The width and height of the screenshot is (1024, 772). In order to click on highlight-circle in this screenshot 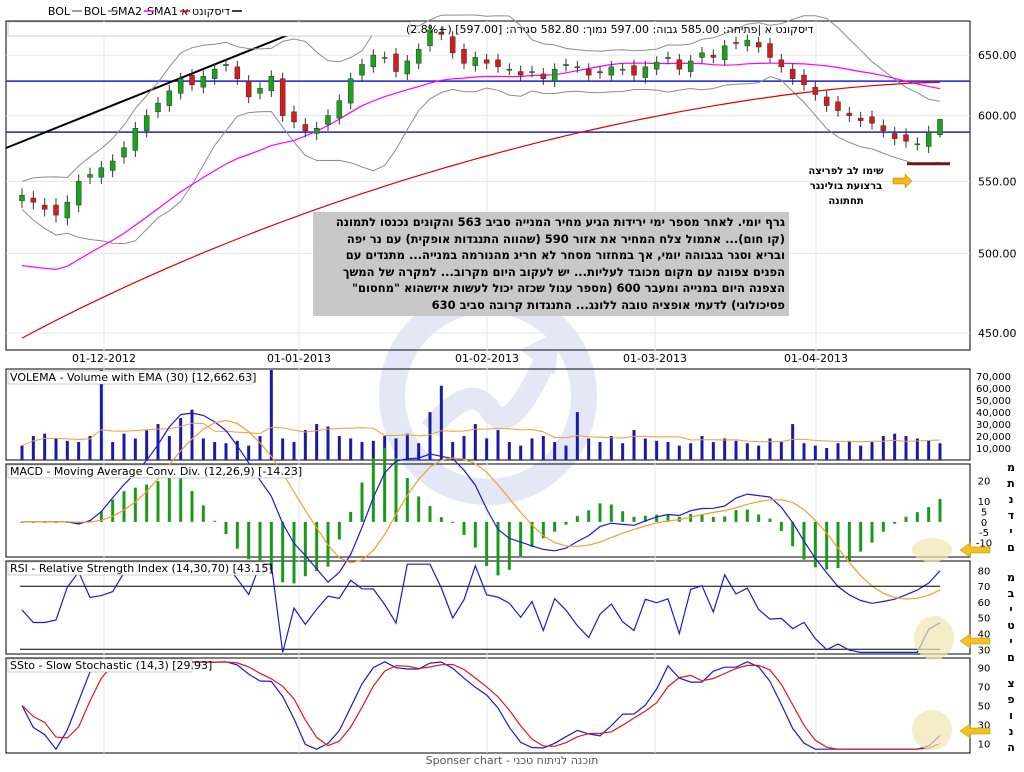, I will do `click(934, 638)`.